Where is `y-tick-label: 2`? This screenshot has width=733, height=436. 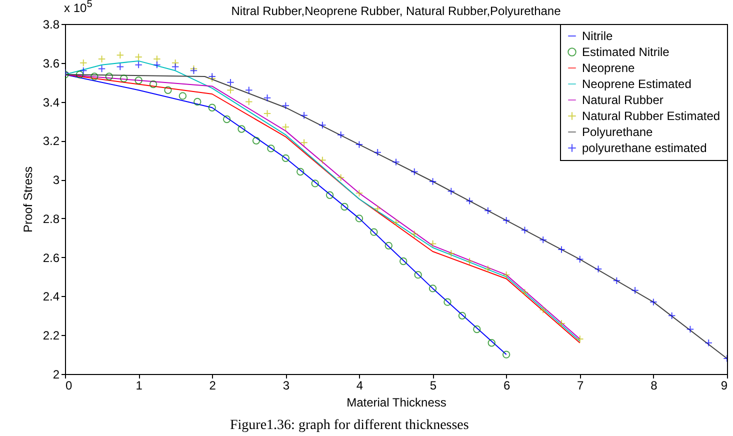
y-tick-label: 2 is located at coordinates (56, 375).